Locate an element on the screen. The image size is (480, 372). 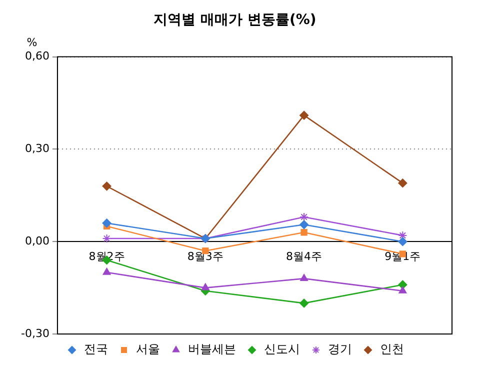
y-tick-label: 0,60 is located at coordinates (37, 56).